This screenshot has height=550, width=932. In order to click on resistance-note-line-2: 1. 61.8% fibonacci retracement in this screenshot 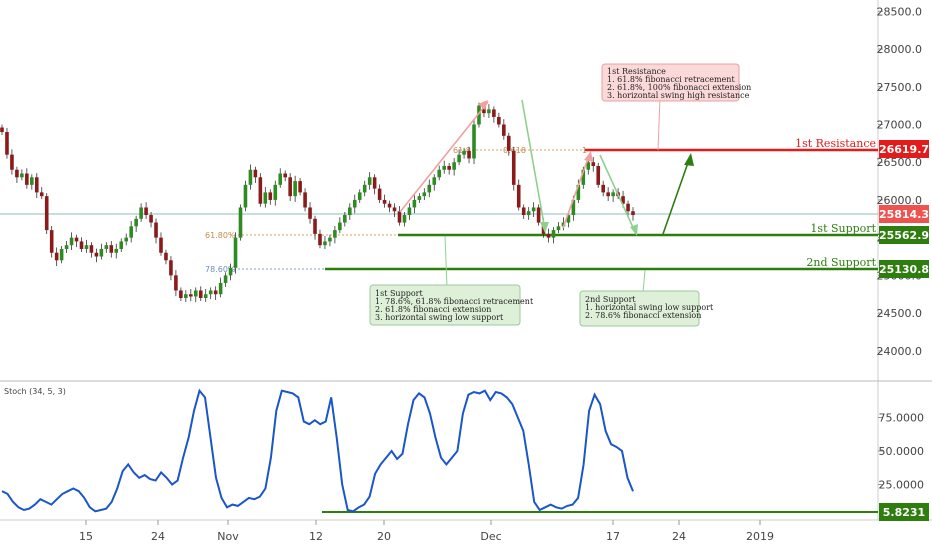, I will do `click(671, 79)`.